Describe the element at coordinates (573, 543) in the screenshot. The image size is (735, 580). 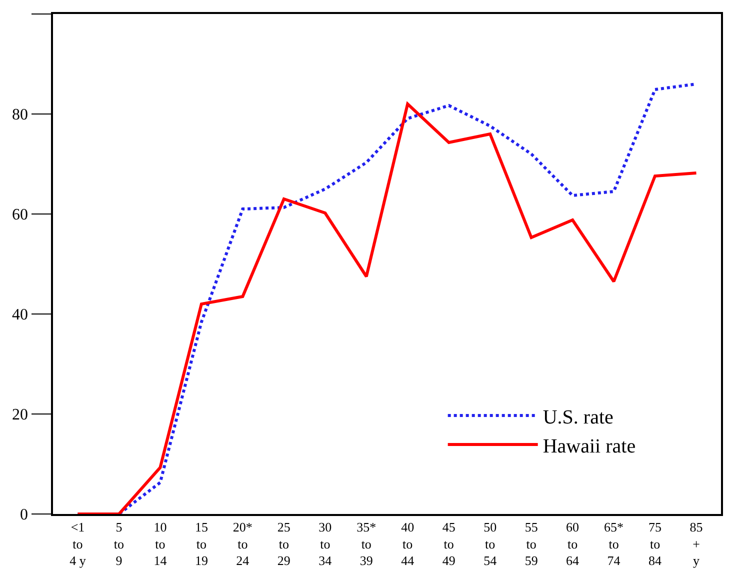
I see `x-tick-label: 60 to 64` at that location.